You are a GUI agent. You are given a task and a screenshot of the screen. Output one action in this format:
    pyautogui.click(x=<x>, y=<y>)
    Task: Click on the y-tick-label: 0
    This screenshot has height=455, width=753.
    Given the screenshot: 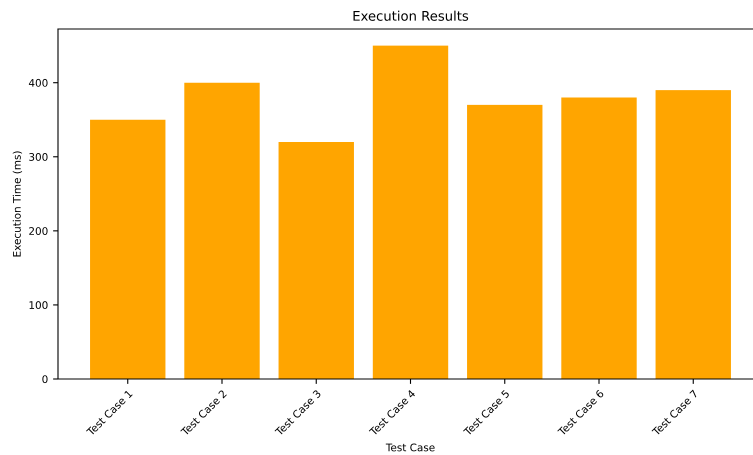 What is the action you would take?
    pyautogui.click(x=45, y=379)
    